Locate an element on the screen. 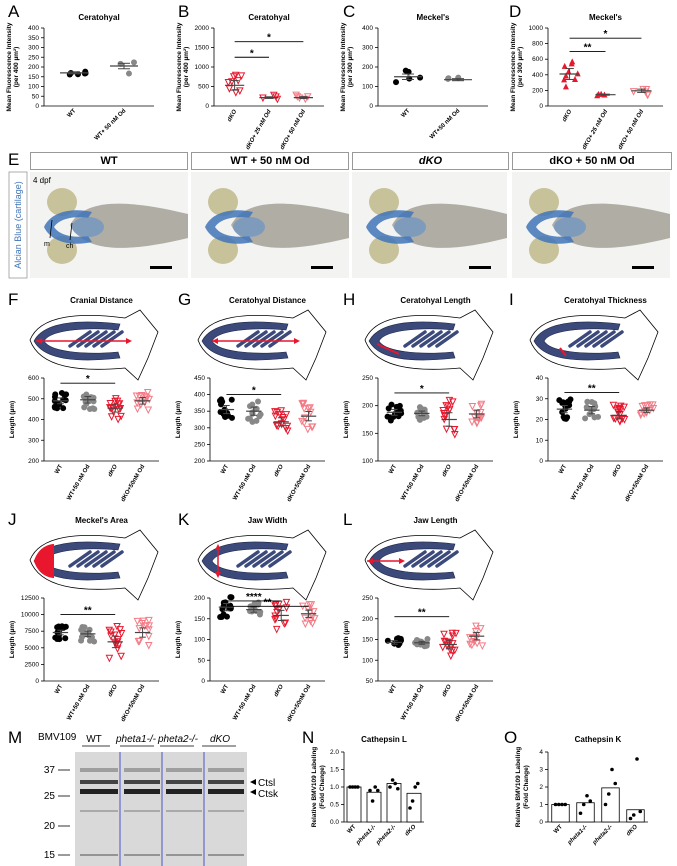 The image size is (677, 866). lane-label: WT is located at coordinates (94, 739).